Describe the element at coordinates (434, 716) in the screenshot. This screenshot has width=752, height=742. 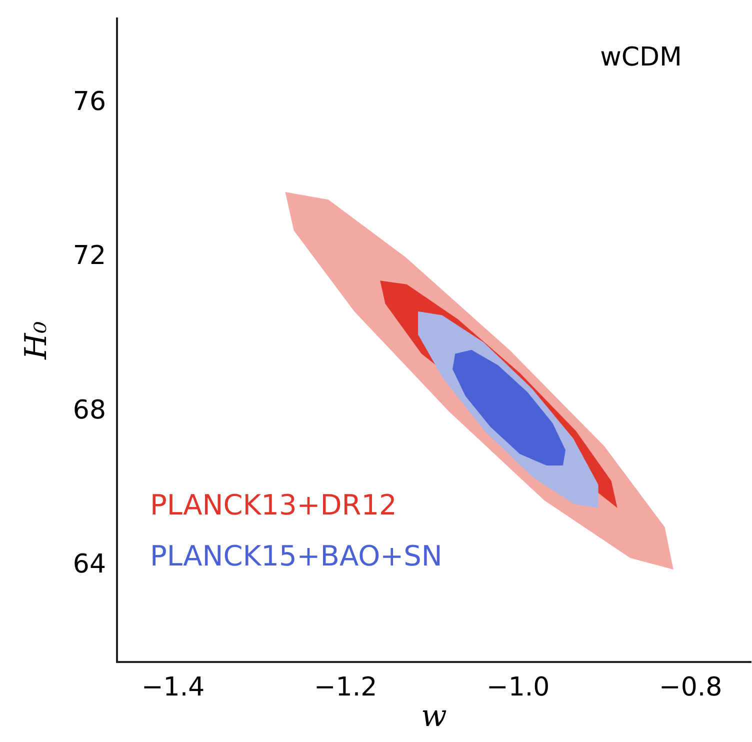
I see `x-axis-title: w` at that location.